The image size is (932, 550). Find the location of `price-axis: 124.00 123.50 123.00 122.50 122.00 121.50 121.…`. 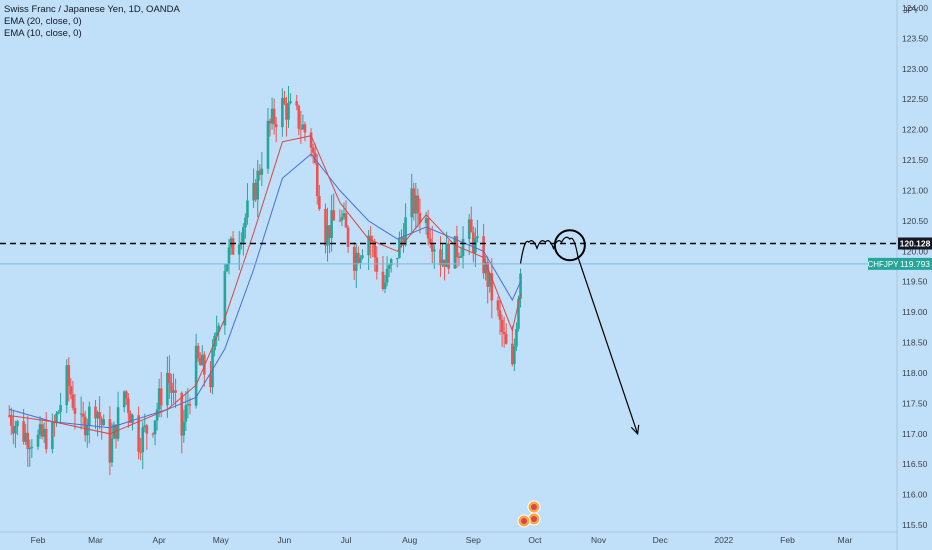

price-axis: 124.00 123.50 123.00 122.50 122.00 121.50 121.… is located at coordinates (915, 266).